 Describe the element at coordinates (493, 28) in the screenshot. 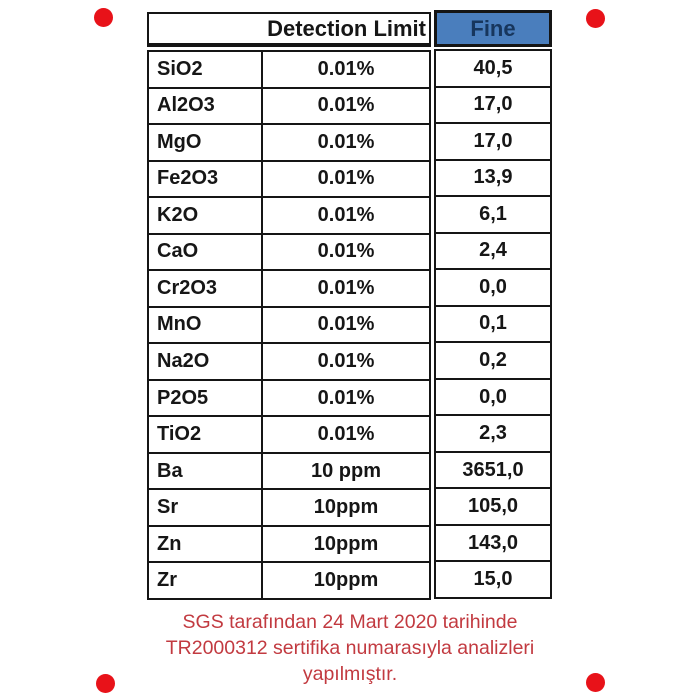

I see `fine-column-header: Fine` at that location.